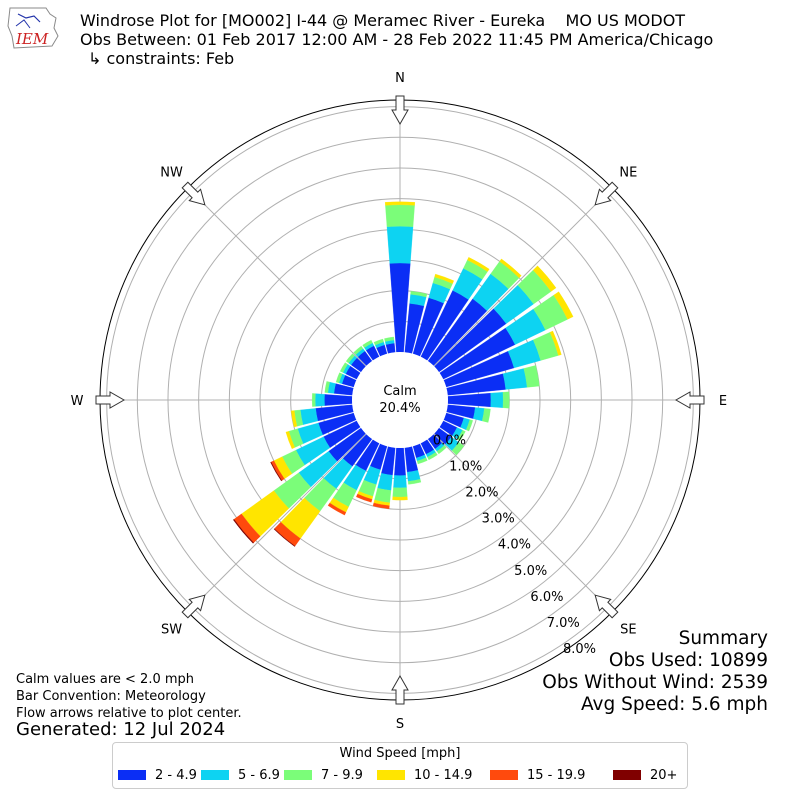 The height and width of the screenshot is (800, 800). I want to click on legend-item: 5 - 6.9, so click(240, 775).